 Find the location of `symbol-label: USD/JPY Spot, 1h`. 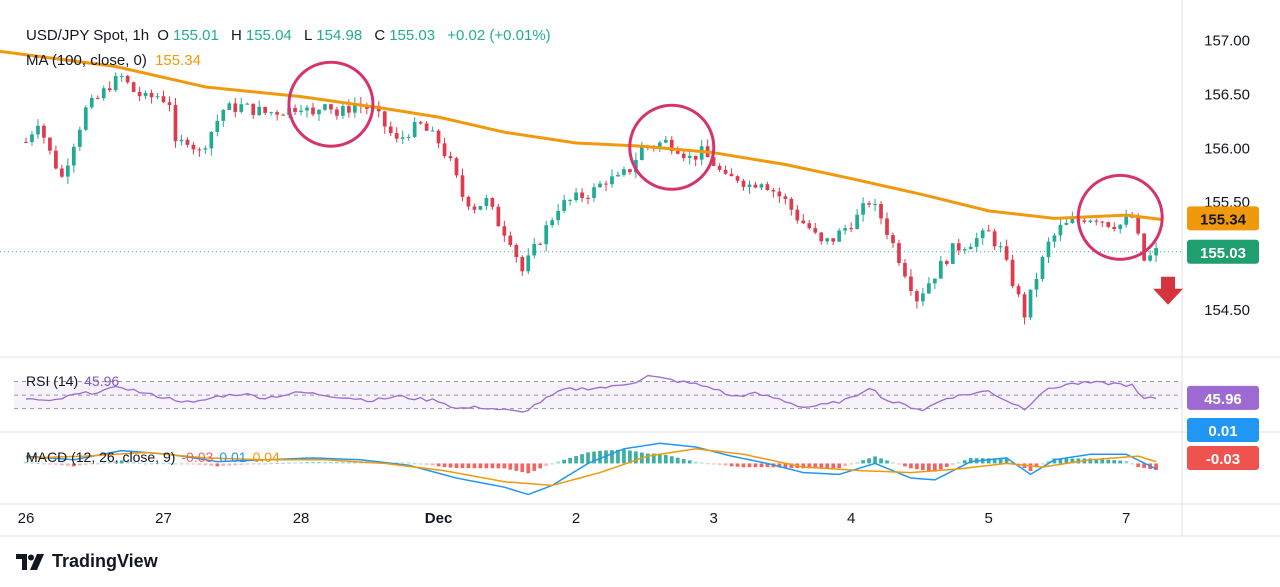

symbol-label: USD/JPY Spot, 1h is located at coordinates (88, 35).